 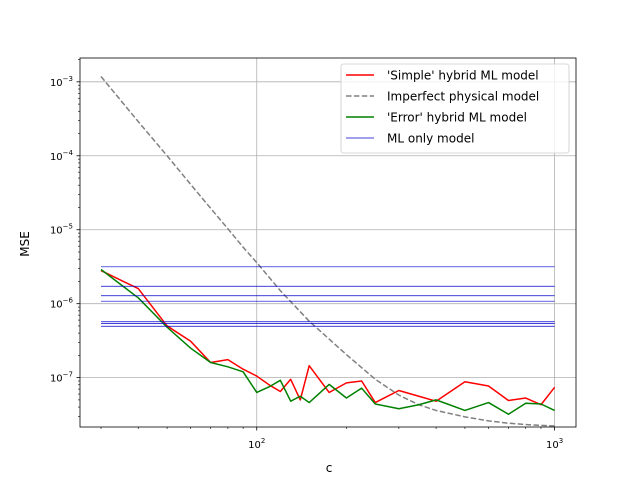 I want to click on legend-label: 'Error' hybrid ML model, so click(x=457, y=118).